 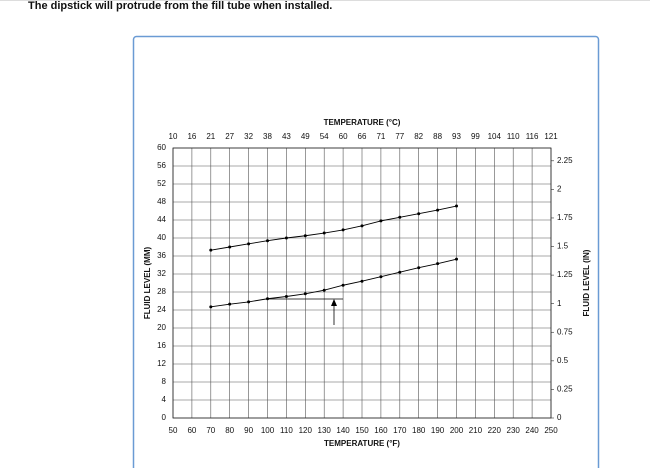 What do you see at coordinates (343, 136) in the screenshot?
I see `x2-tick-label: 60` at bounding box center [343, 136].